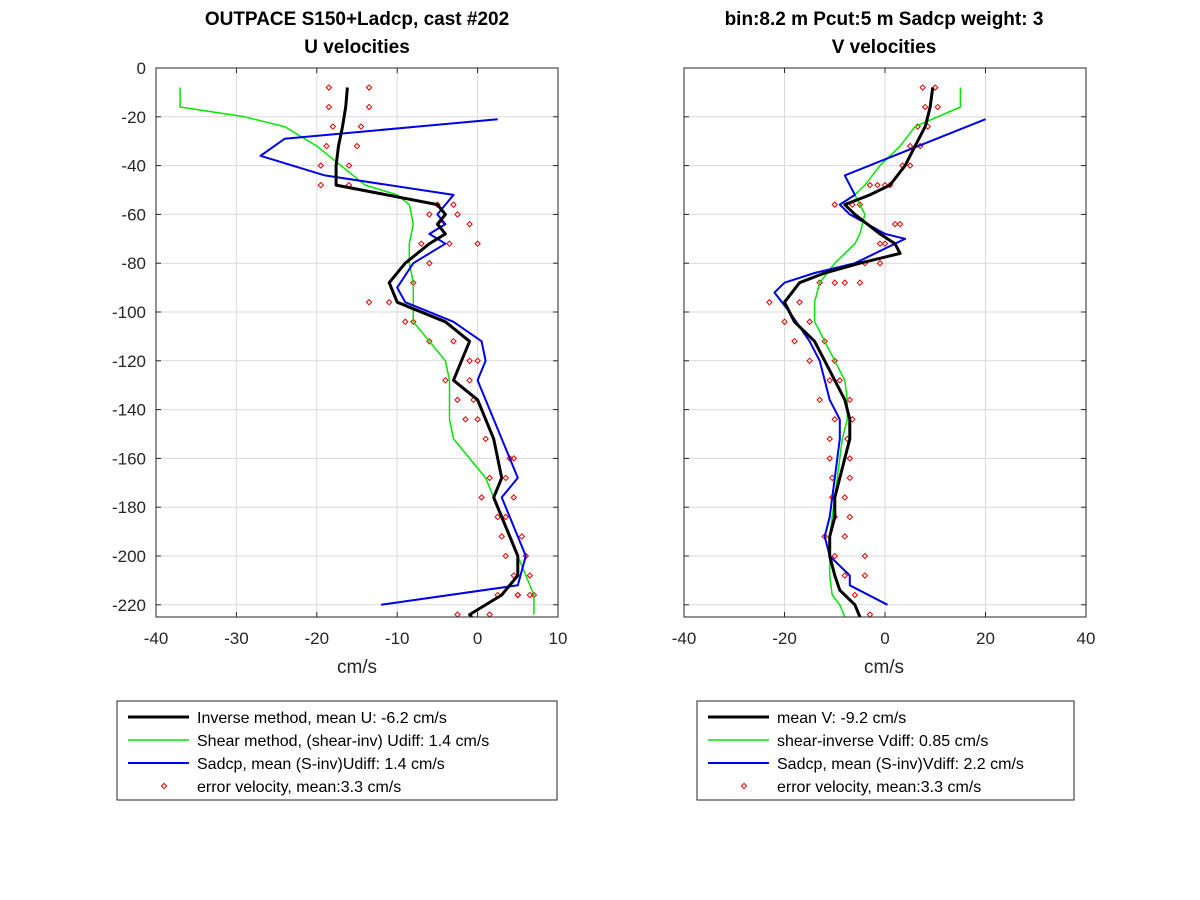  What do you see at coordinates (884, 667) in the screenshot?
I see `v-x-axis-label: cm/s` at bounding box center [884, 667].